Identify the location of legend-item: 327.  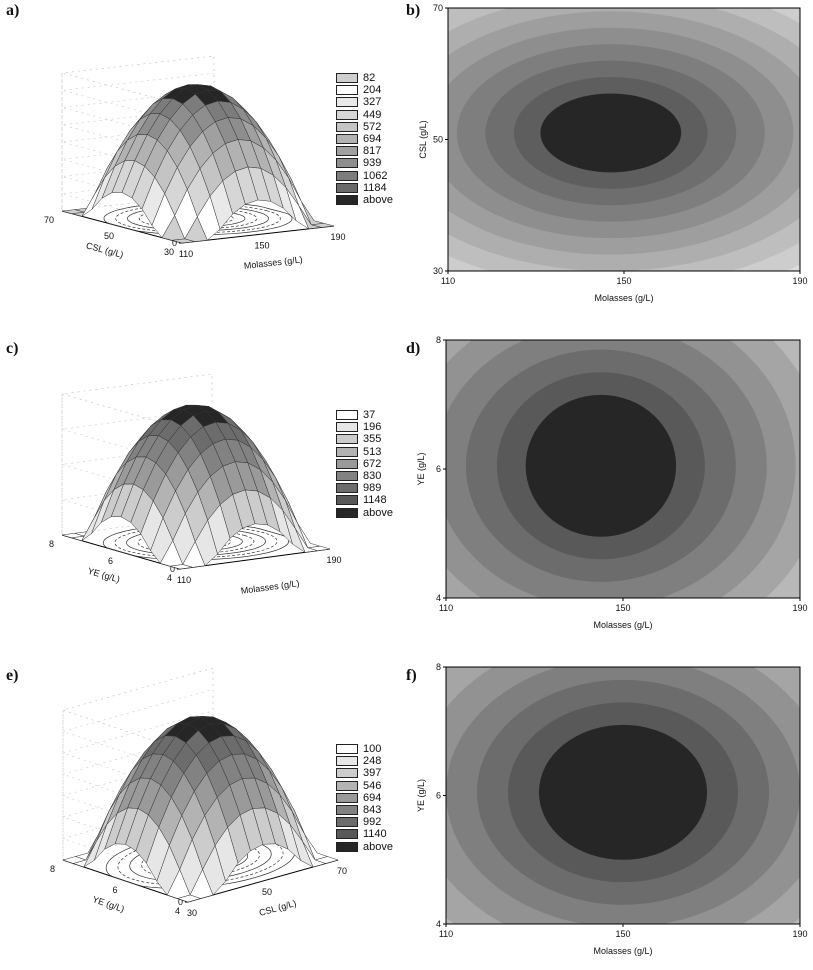
(364, 102).